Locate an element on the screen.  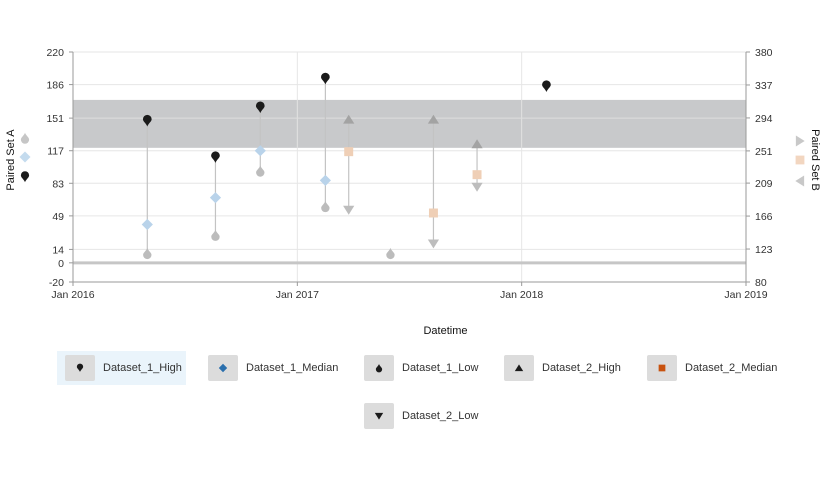
triangle-up-icon is located at coordinates (519, 368).